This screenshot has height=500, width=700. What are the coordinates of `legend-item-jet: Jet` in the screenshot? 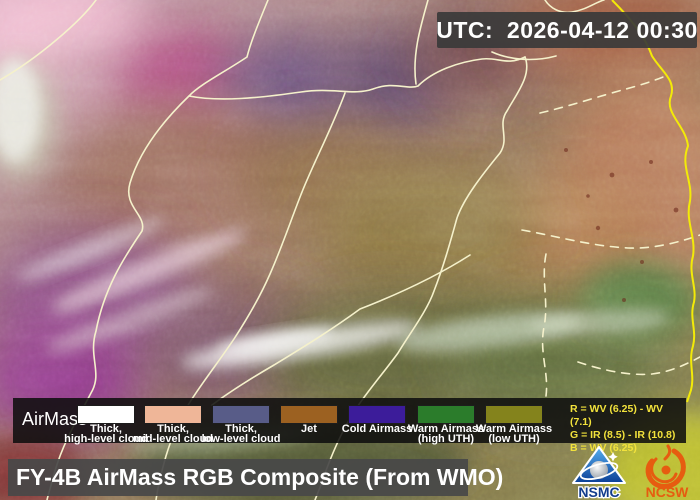 It's located at (309, 420).